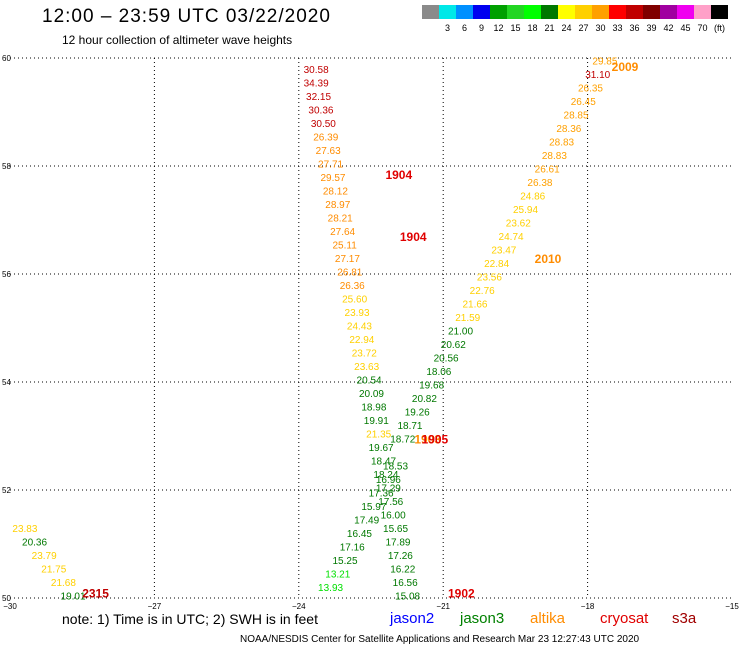  What do you see at coordinates (604, 62) in the screenshot?
I see `wave-height-value: 29.85` at bounding box center [604, 62].